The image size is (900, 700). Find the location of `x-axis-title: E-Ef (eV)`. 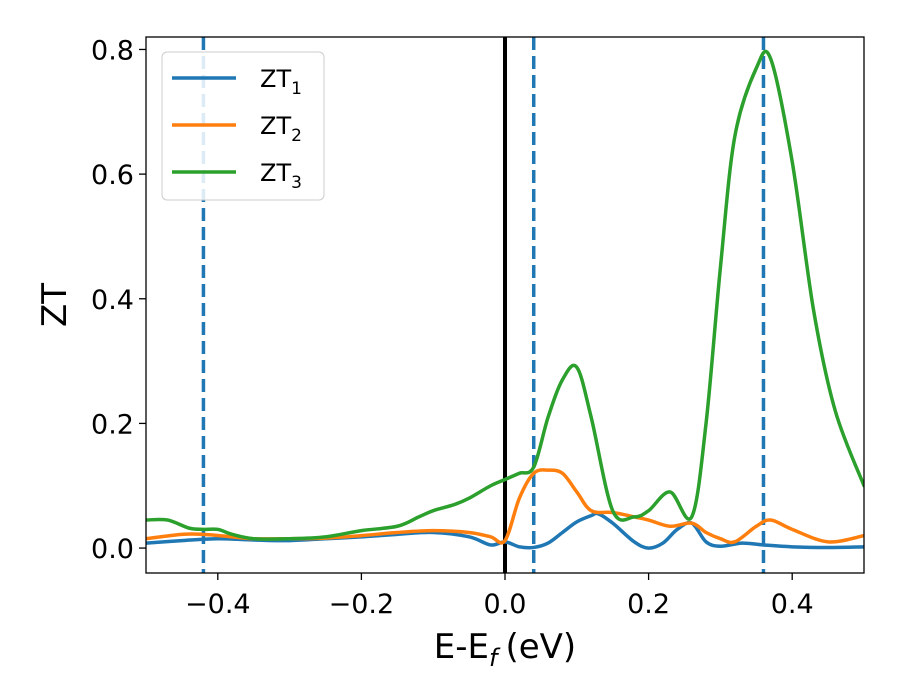

x-axis-title: E-Ef (eV) is located at coordinates (505, 649).